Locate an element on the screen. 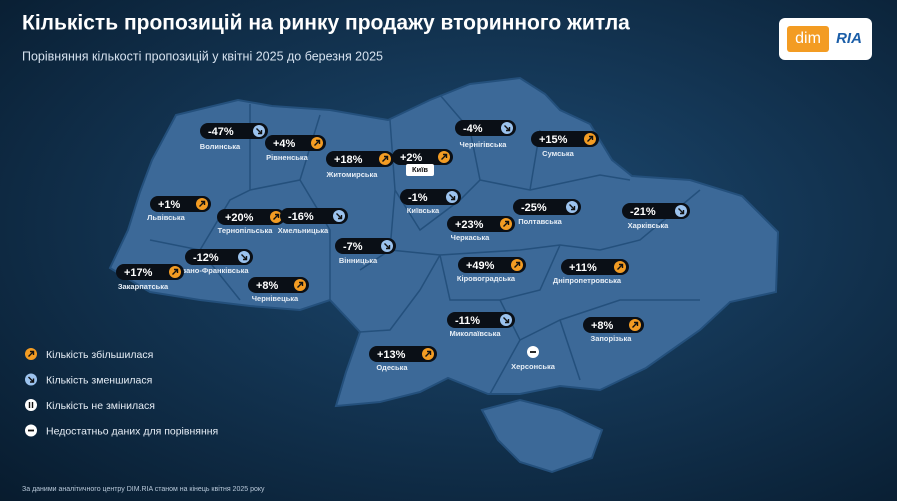 The image size is (897, 501). legend-label: Кількість збільшилася is located at coordinates (99, 355).